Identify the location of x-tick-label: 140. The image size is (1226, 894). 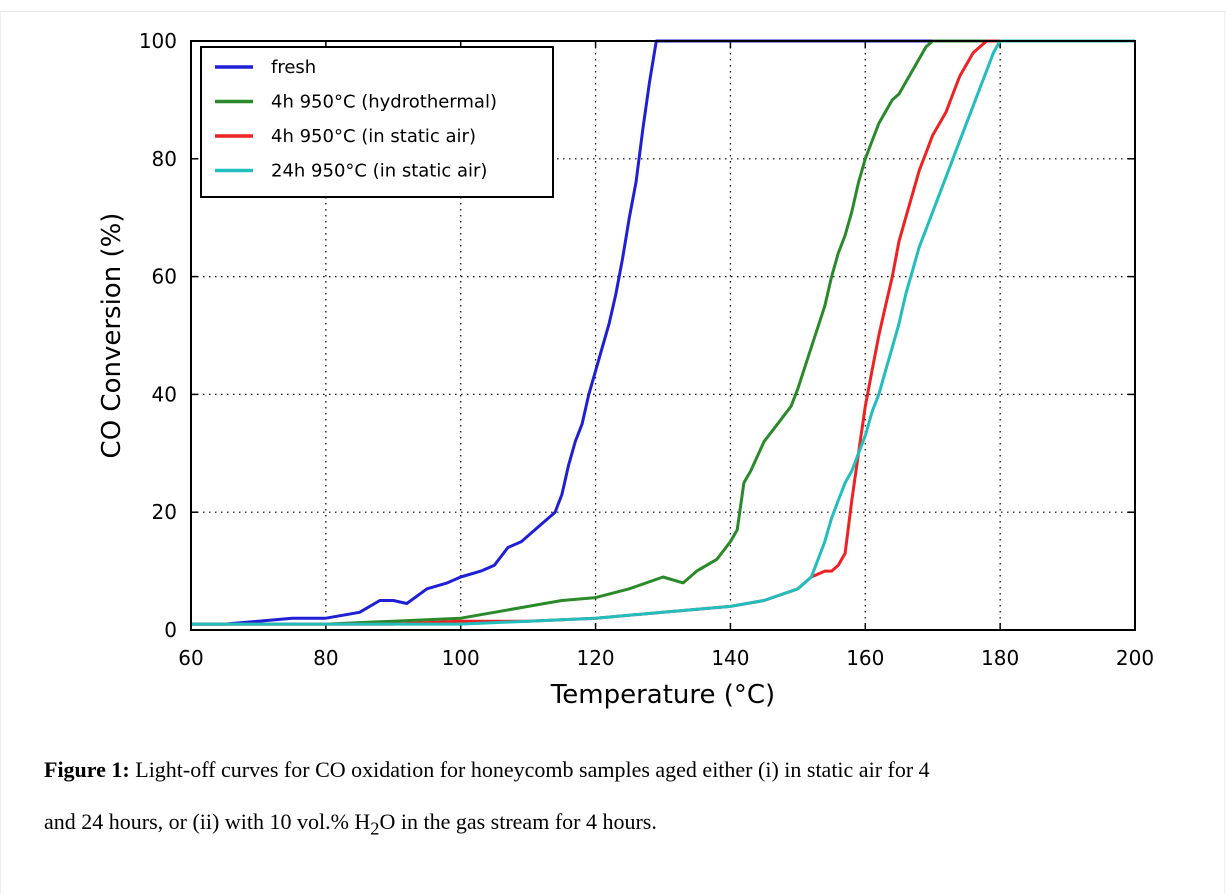
(730, 658).